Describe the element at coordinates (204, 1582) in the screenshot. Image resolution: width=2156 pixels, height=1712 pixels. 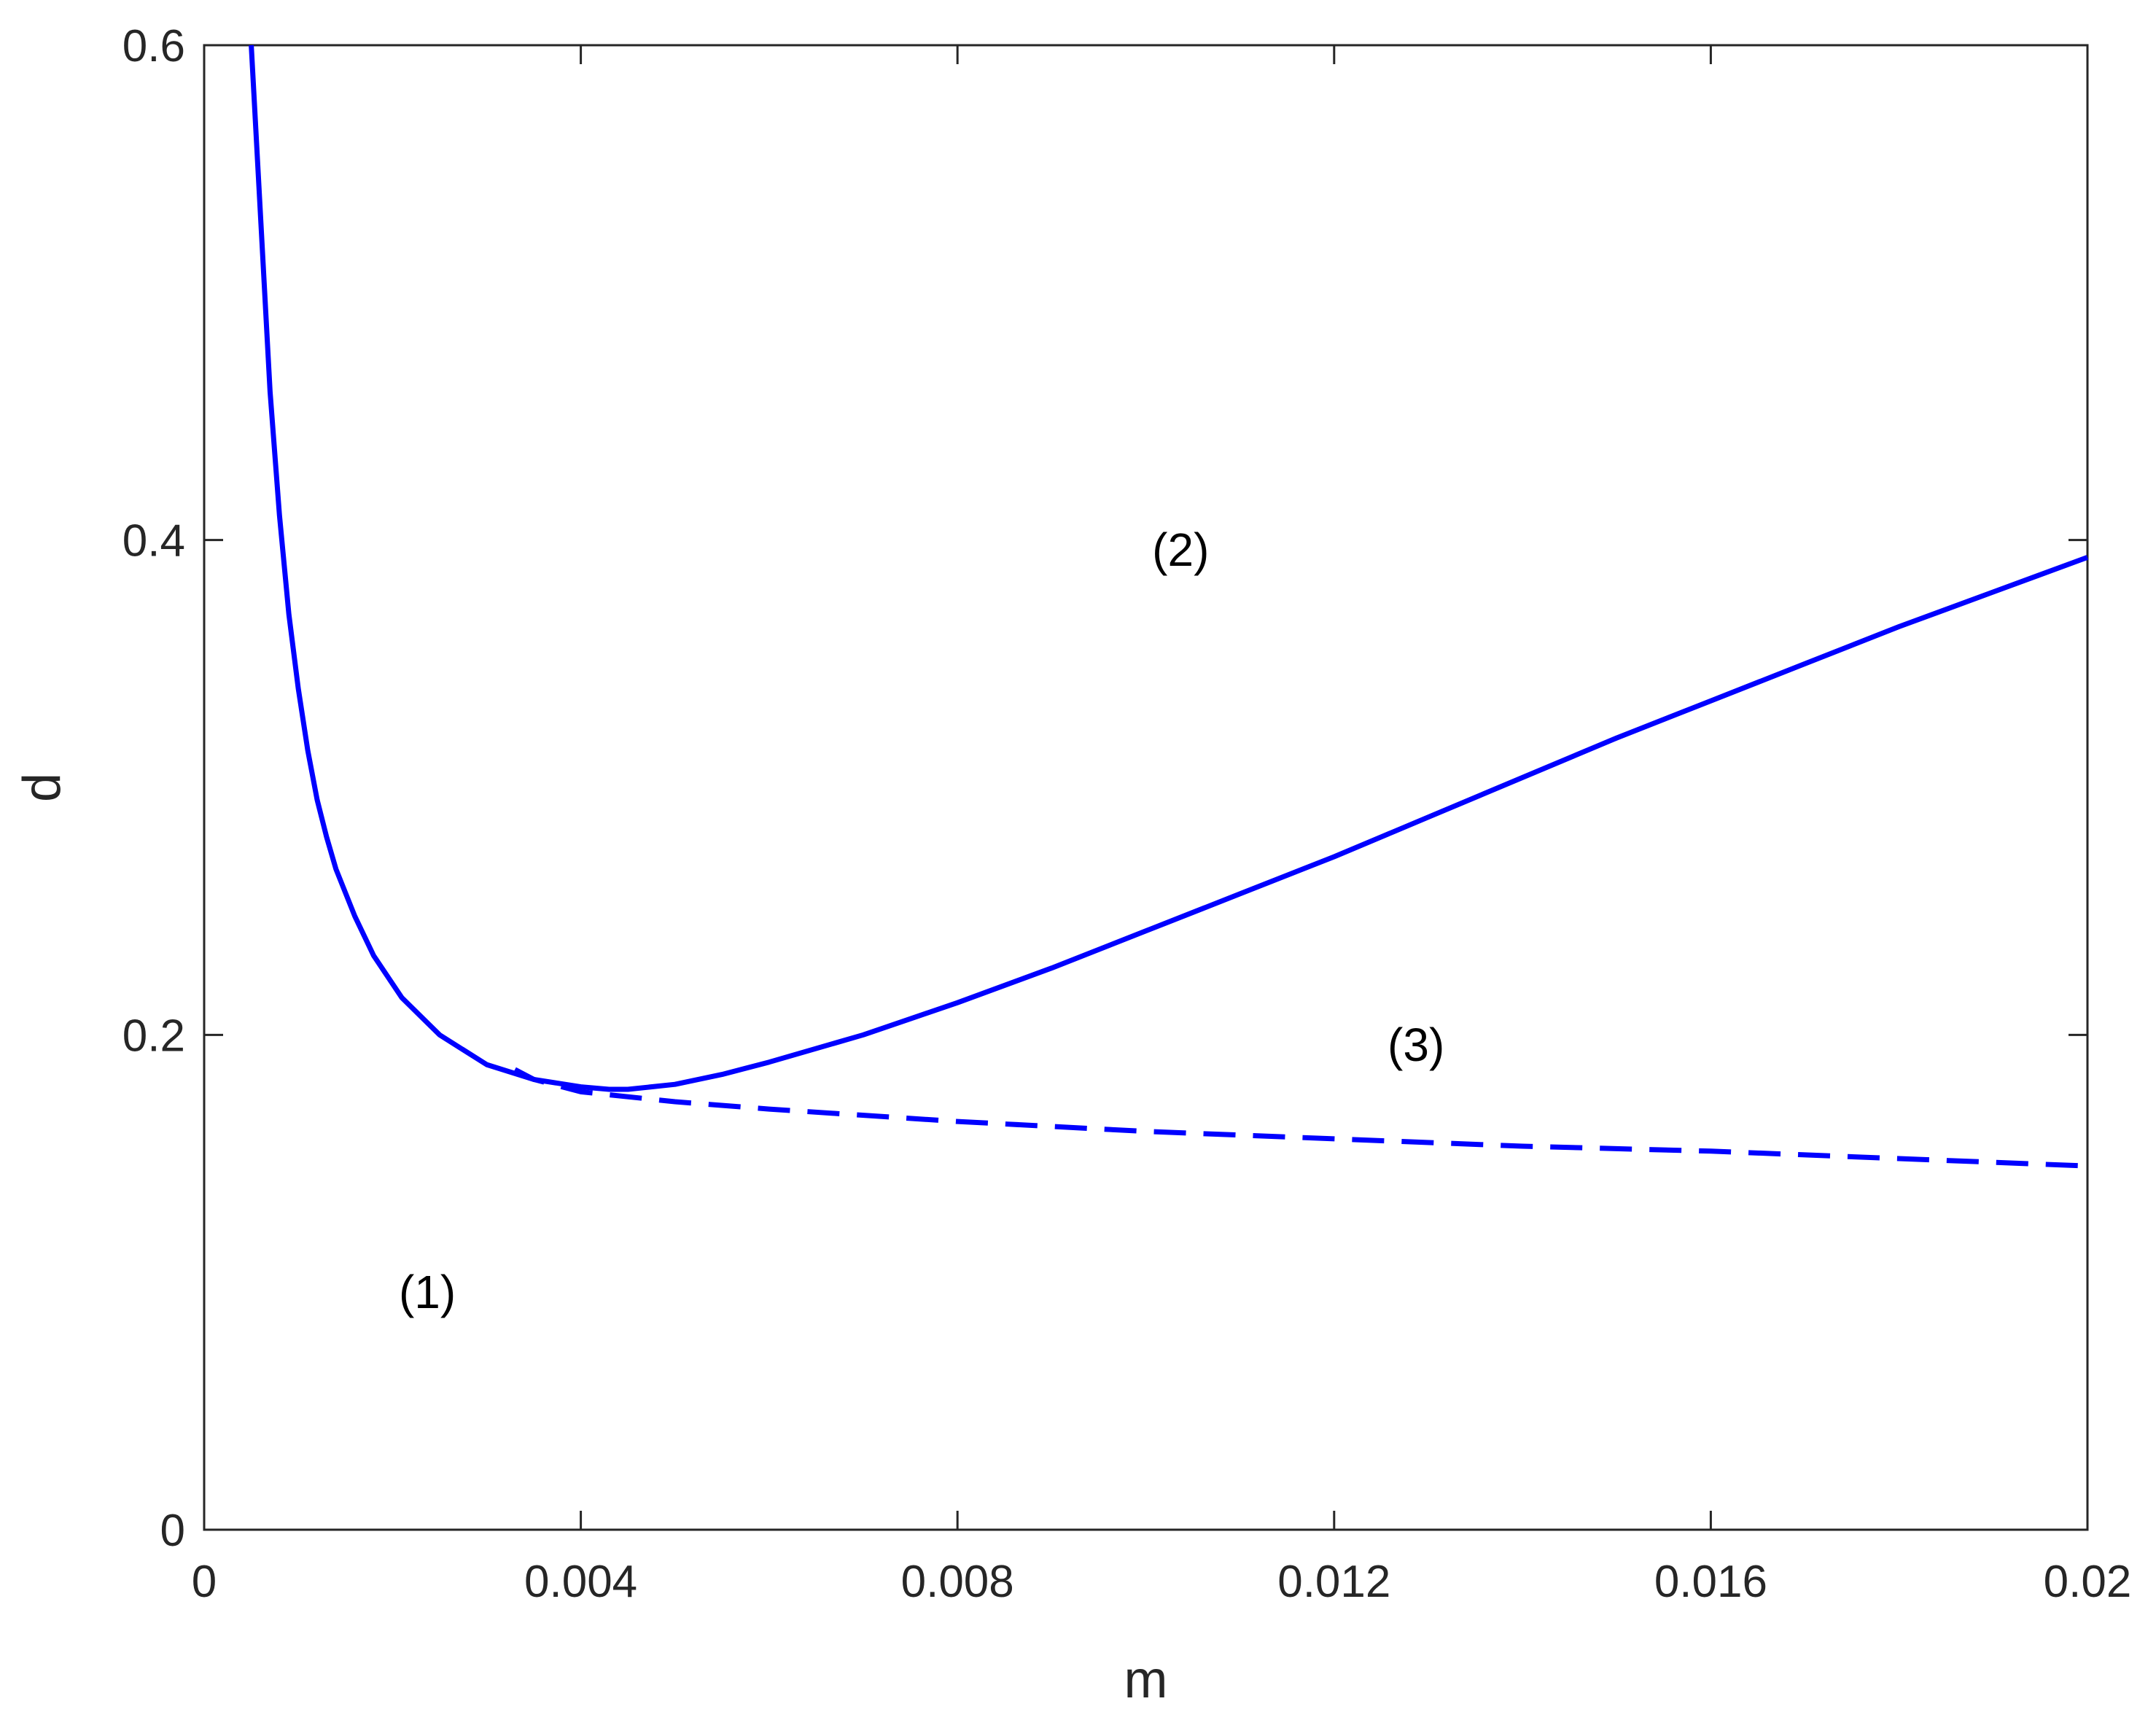
I see `x-tick-label: 0` at that location.